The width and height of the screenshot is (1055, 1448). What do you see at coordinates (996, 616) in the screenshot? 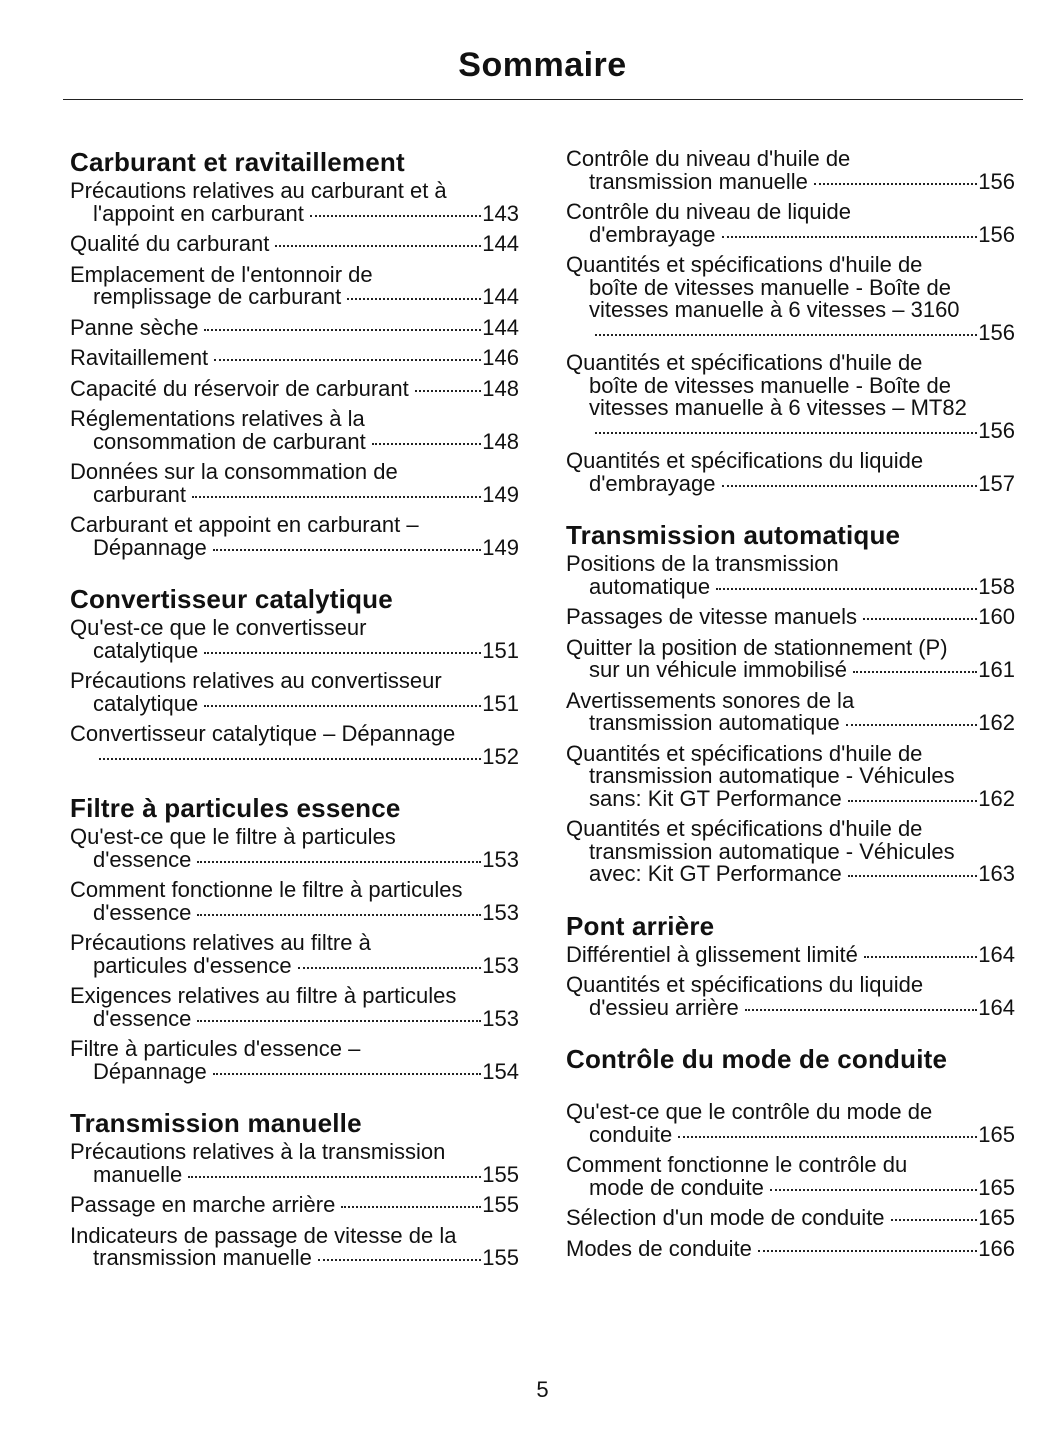
I see `toc-page-number: 160` at bounding box center [996, 616].